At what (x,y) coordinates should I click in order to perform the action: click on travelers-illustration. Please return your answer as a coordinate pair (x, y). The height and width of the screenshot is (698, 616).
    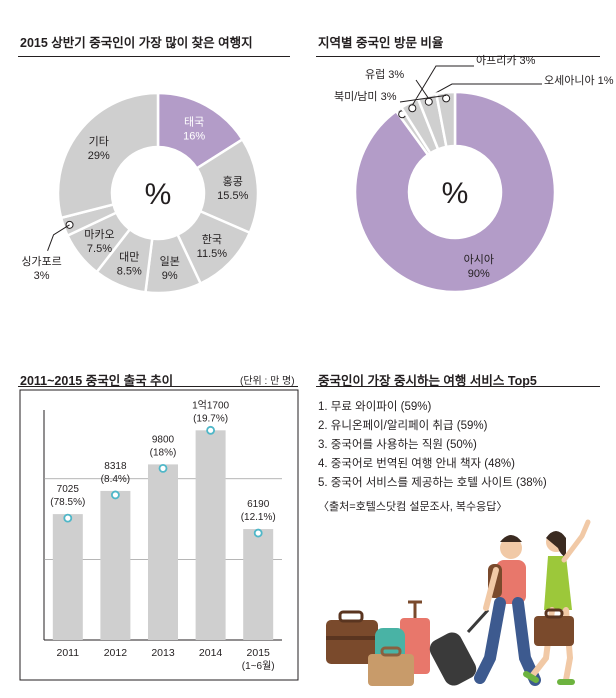
    Looking at the image, I should click on (458, 602).